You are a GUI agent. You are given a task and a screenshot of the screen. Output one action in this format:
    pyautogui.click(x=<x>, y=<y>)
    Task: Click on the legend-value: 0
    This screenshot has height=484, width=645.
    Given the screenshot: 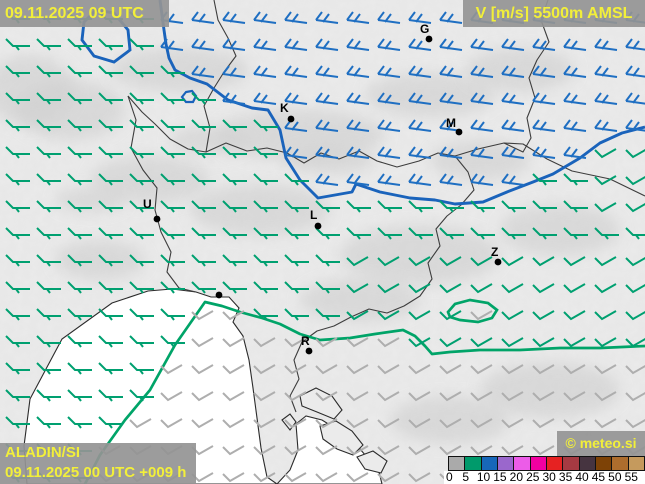 What is the action you would take?
    pyautogui.click(x=449, y=477)
    